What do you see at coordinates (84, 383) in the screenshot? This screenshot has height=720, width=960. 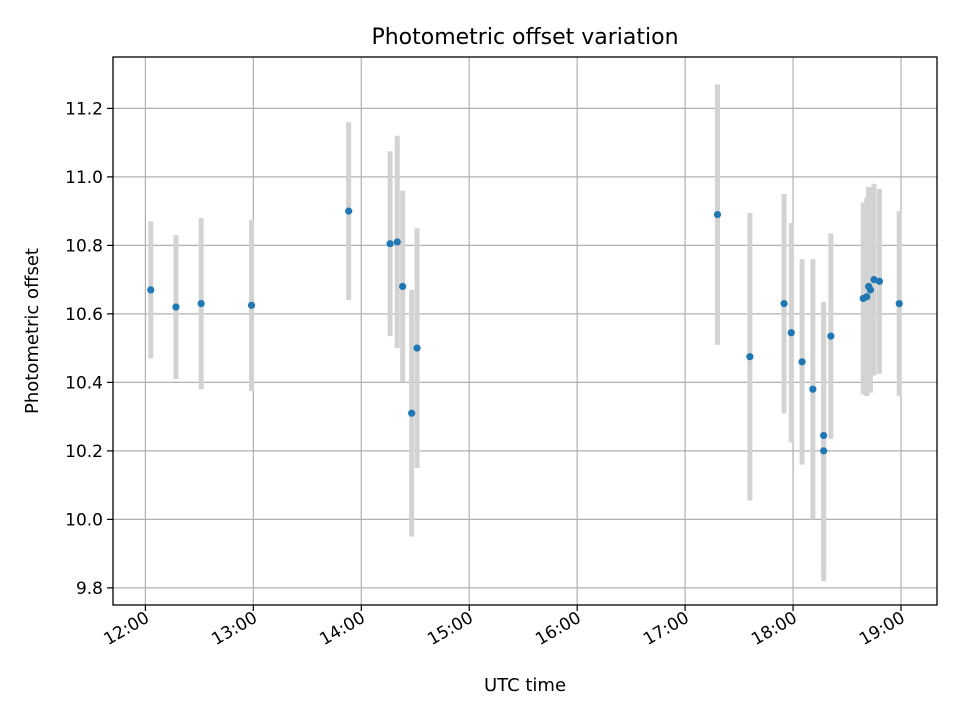 I see `y-tick-label: 10.4` at bounding box center [84, 383].